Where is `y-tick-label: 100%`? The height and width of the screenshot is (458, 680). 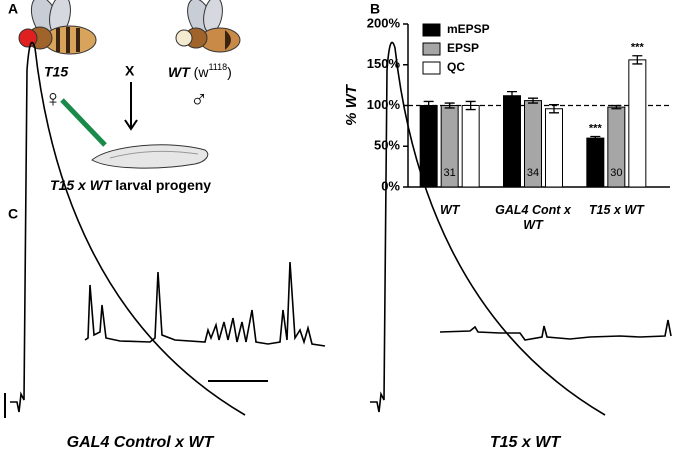
y-tick-label: 100% is located at coordinates (384, 104).